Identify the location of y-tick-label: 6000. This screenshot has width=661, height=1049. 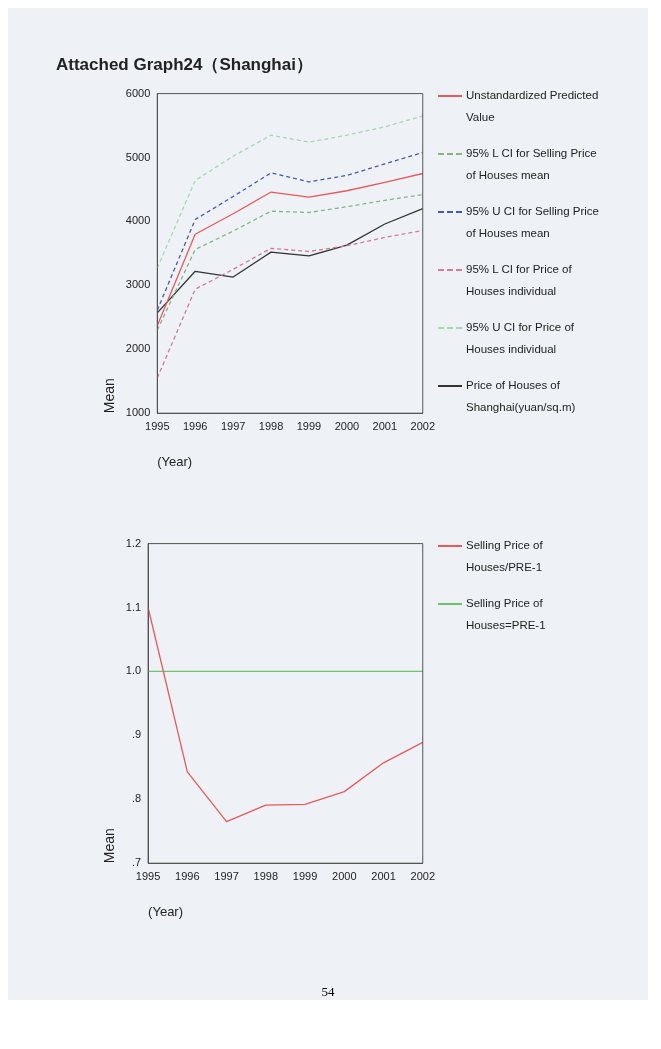
(138, 92).